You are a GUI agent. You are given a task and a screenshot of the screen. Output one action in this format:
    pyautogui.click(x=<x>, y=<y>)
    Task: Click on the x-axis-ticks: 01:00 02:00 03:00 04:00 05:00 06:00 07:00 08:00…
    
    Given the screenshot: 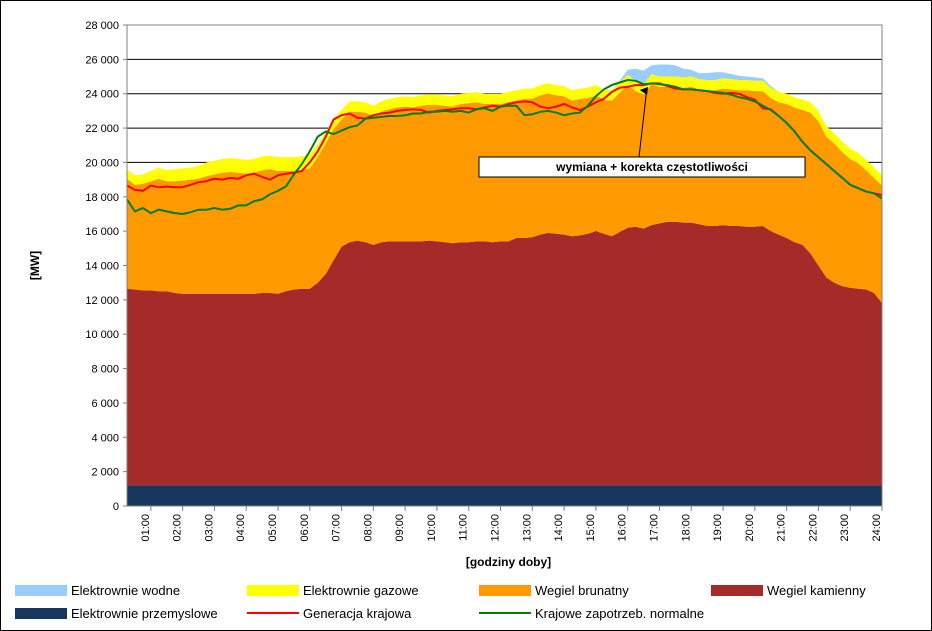 What is the action you would take?
    pyautogui.click(x=511, y=524)
    